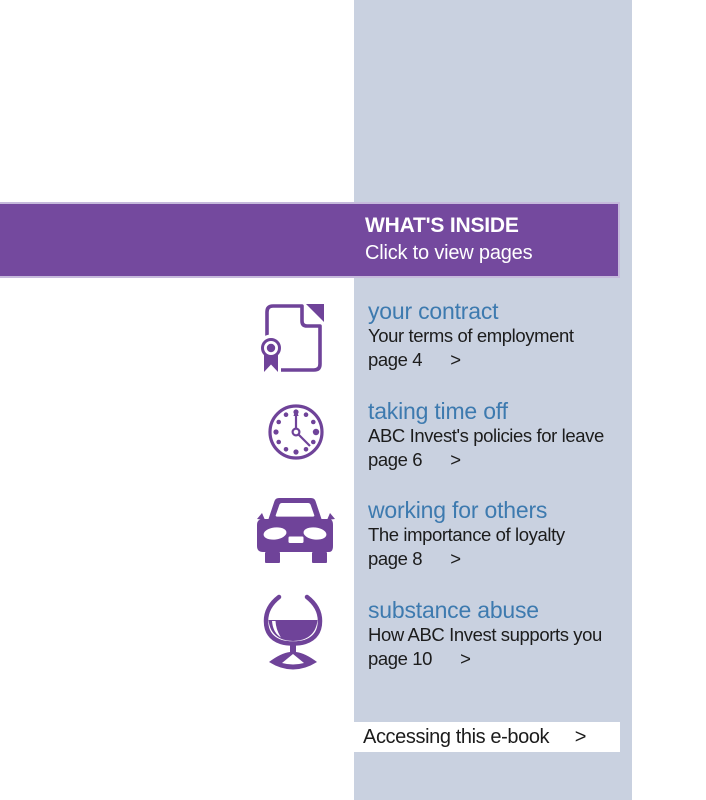 The height and width of the screenshot is (800, 706). Describe the element at coordinates (288, 339) in the screenshot. I see `certificate-document-icon` at that location.